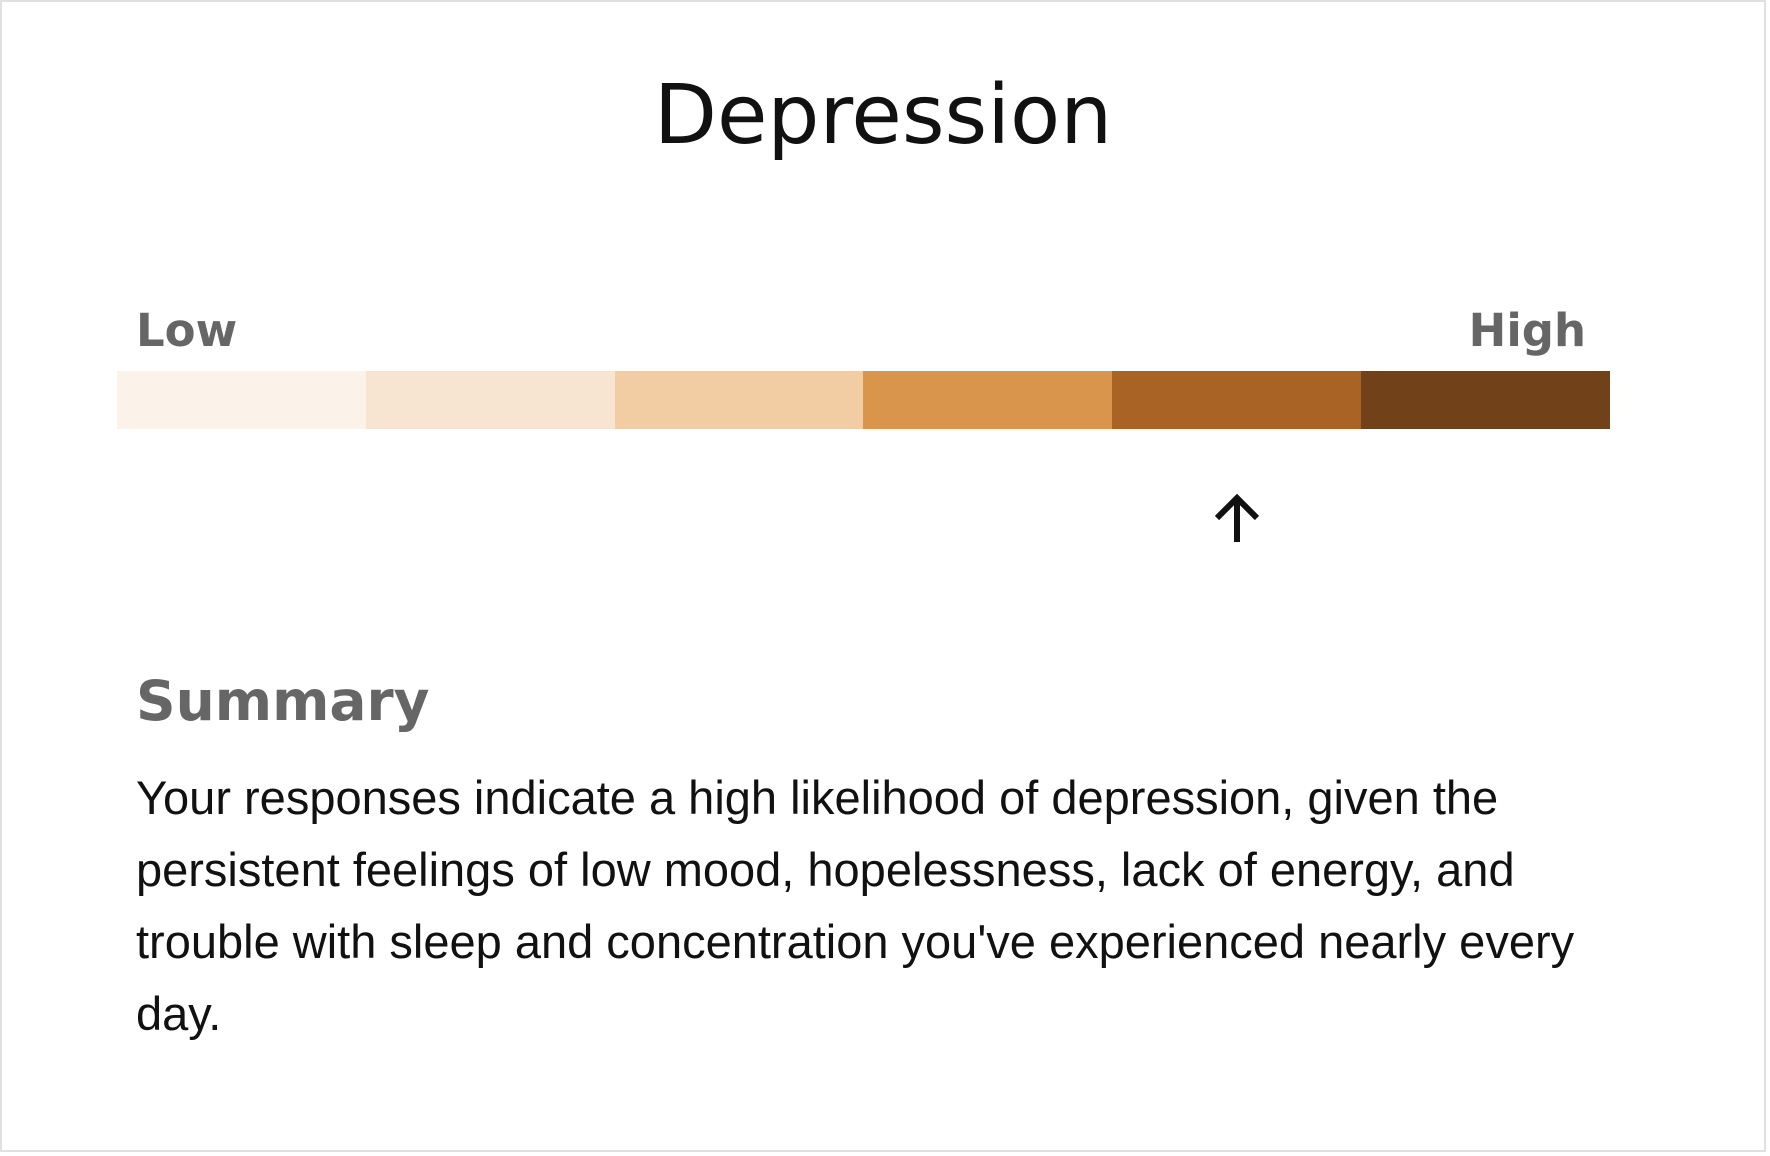  I want to click on summary-heading: Summary, so click(283, 701).